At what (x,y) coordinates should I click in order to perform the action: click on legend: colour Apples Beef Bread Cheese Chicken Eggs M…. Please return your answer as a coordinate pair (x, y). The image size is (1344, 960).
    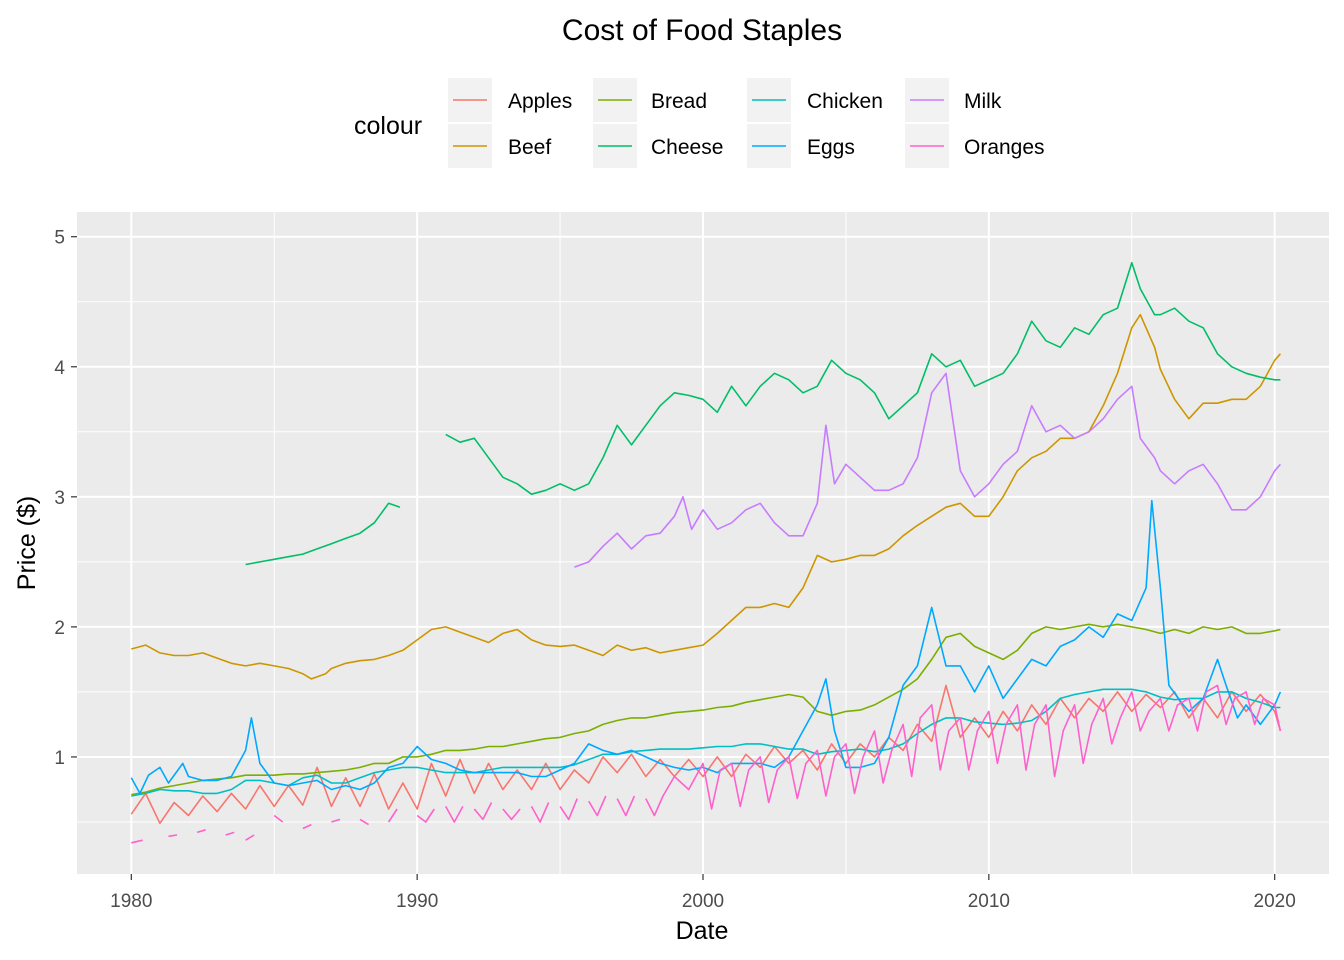
    Looking at the image, I should click on (699, 123).